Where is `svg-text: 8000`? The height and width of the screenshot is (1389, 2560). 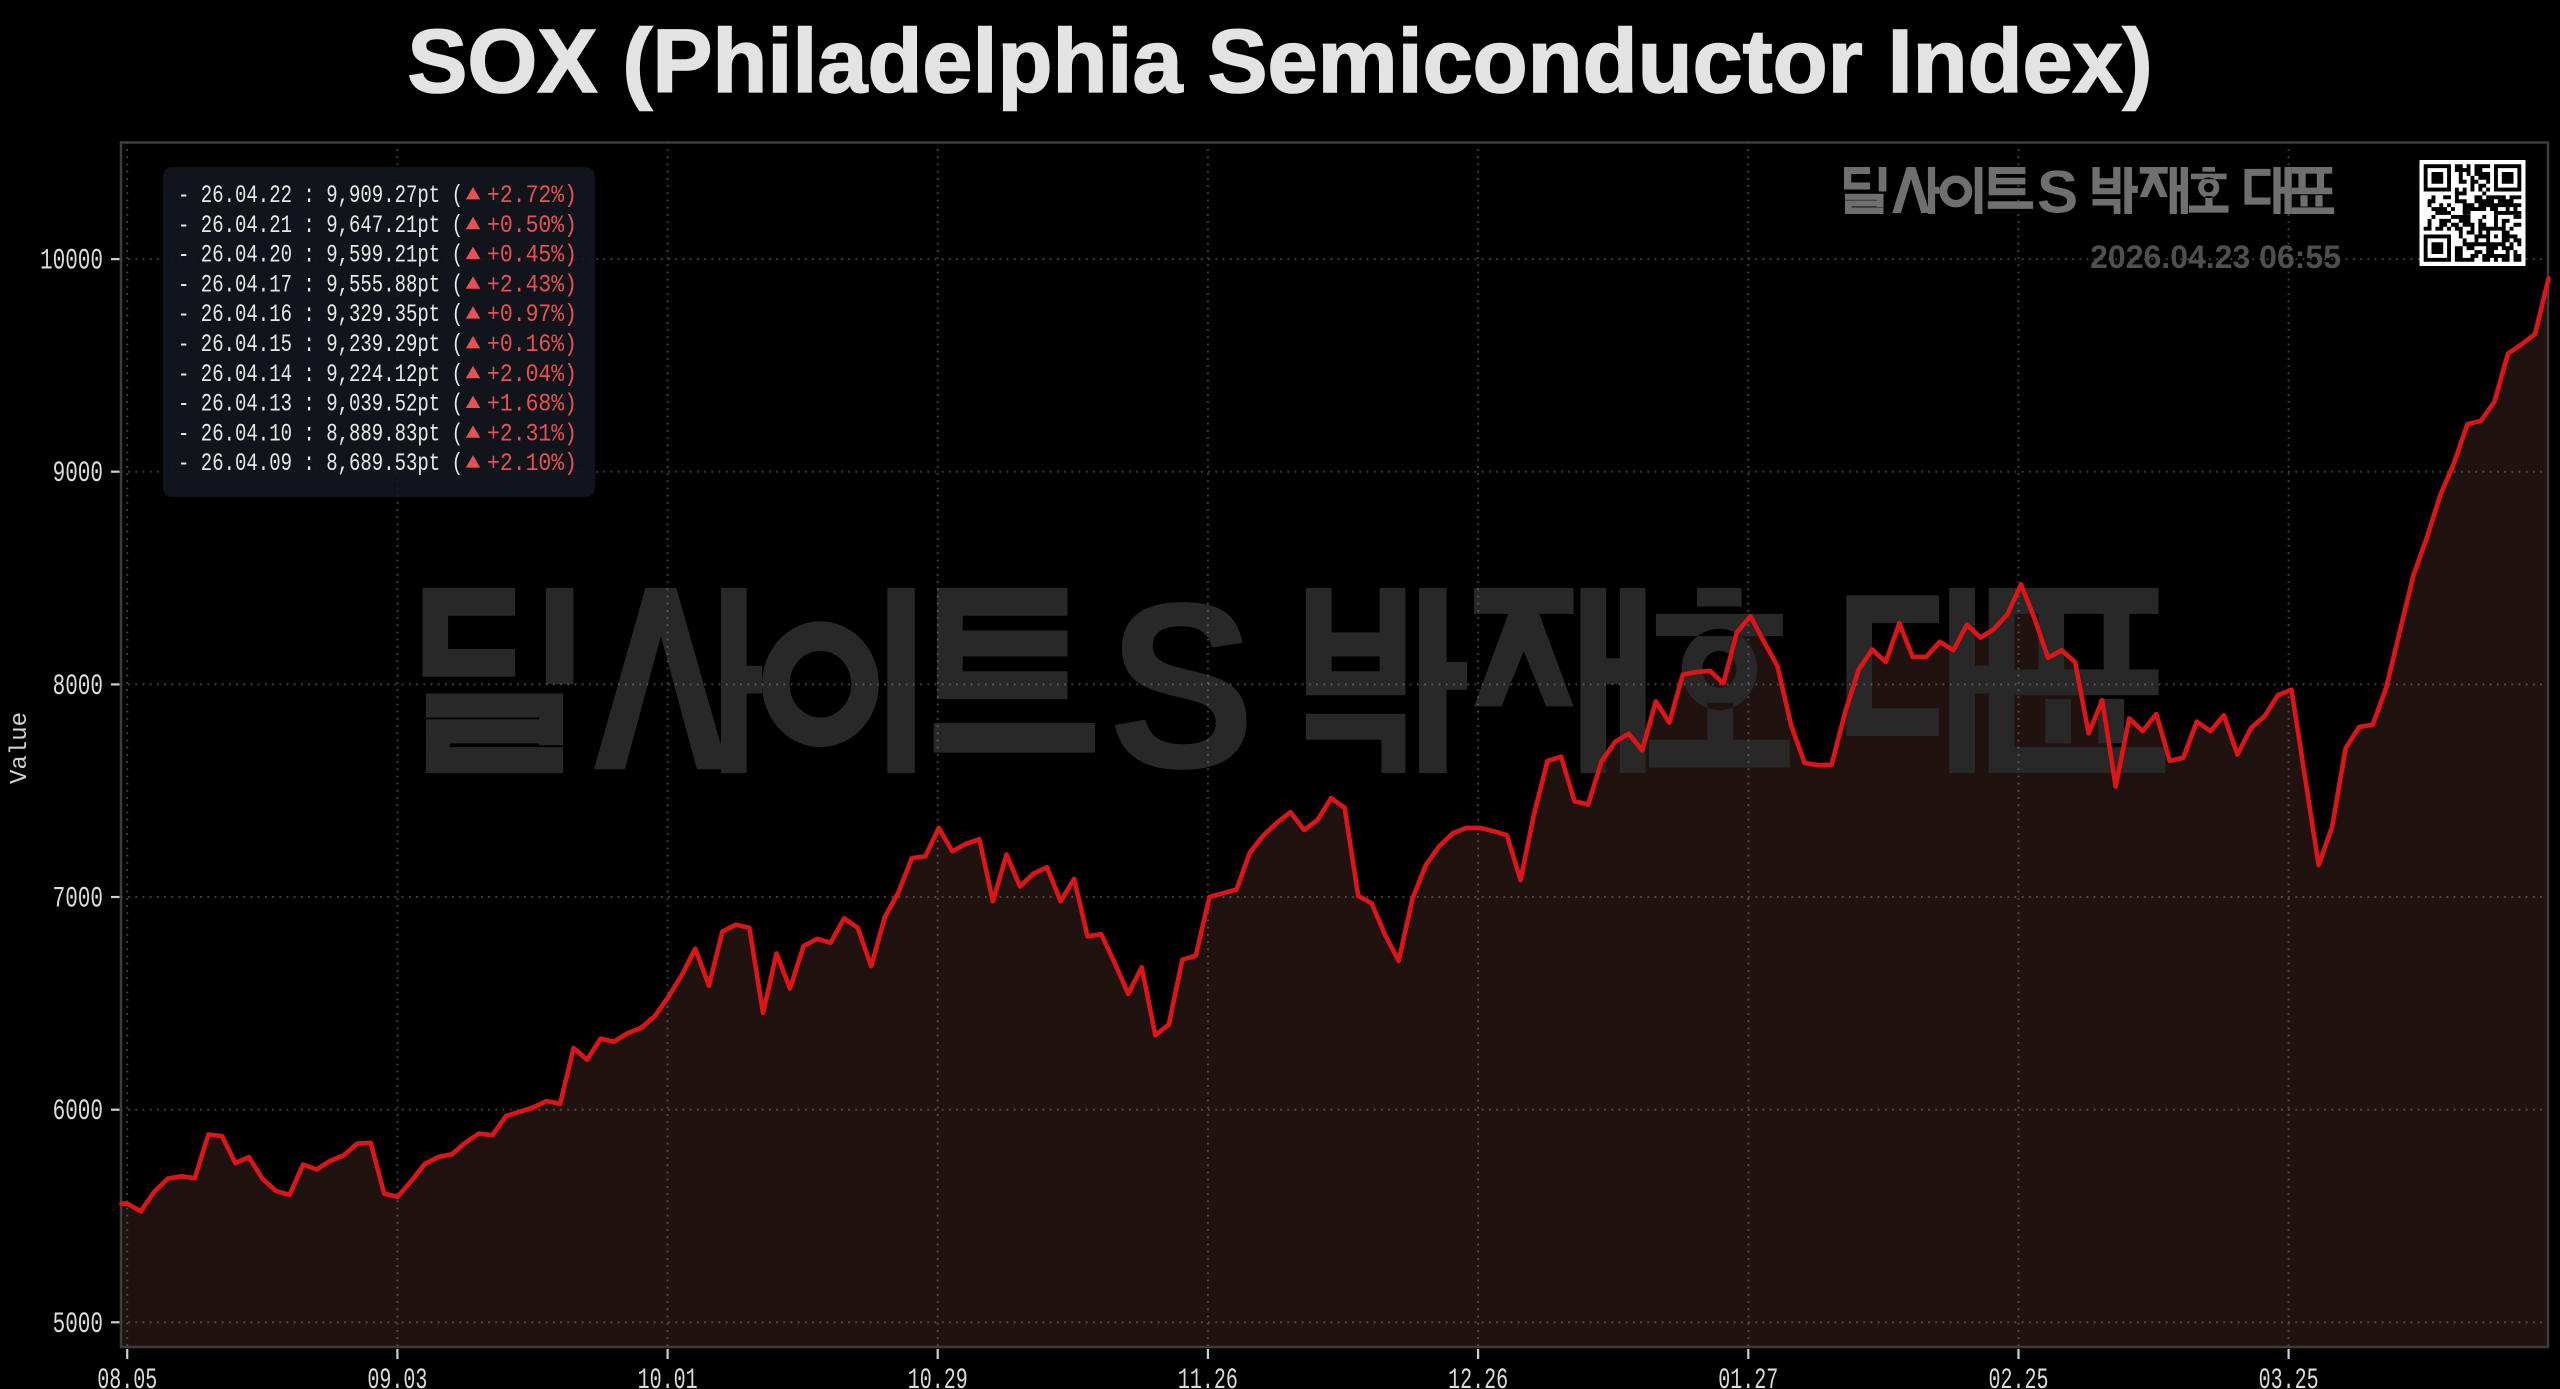 svg-text: 8000 is located at coordinates (78, 687).